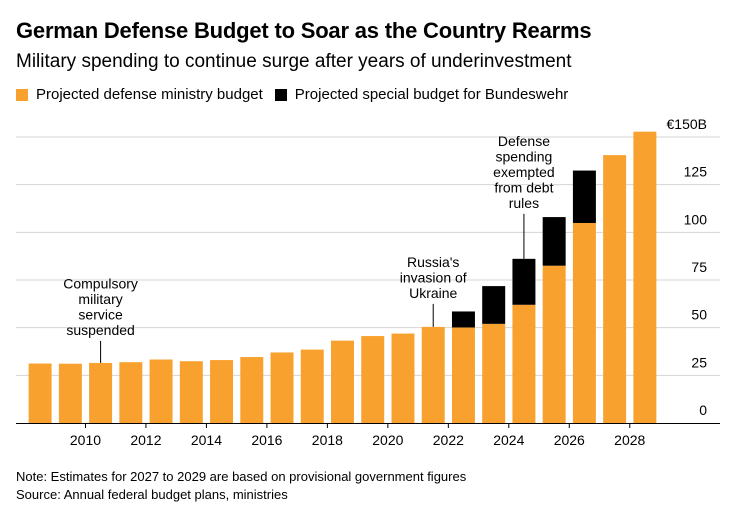  I want to click on x-tick-label: 2014, so click(206, 440).